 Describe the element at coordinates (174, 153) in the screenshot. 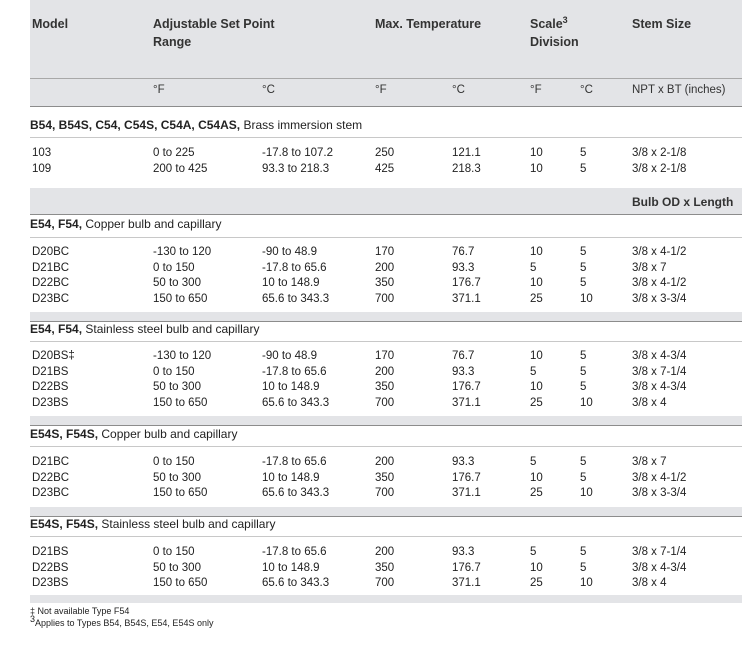

I see `cell-range-f: 0 to 225` at that location.